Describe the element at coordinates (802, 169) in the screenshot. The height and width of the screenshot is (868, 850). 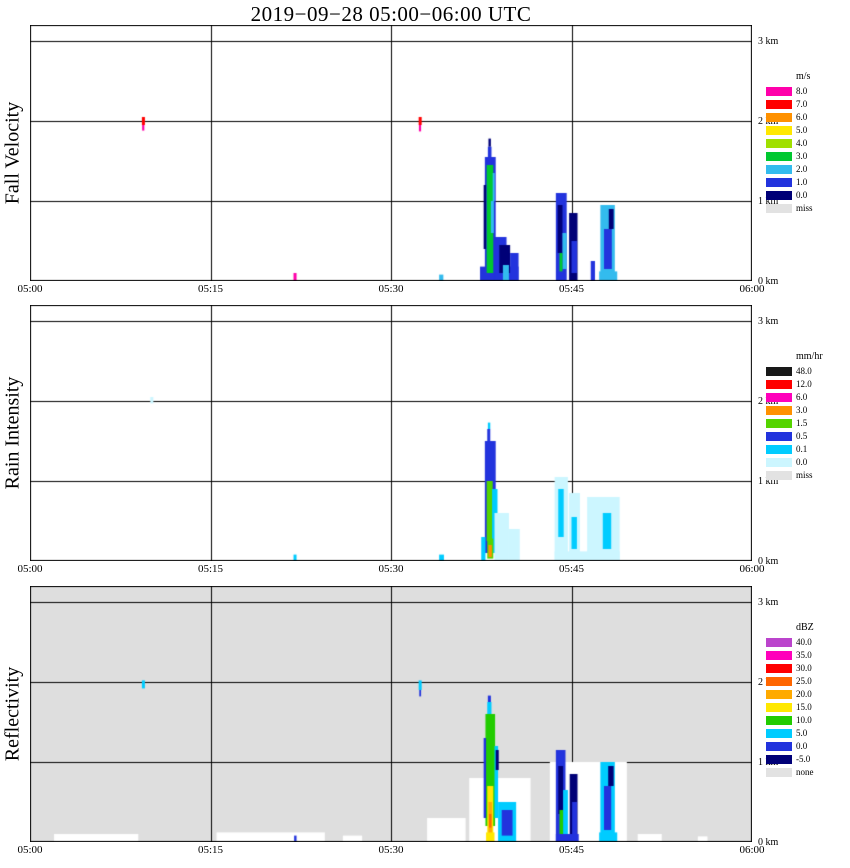
I see `legend-label: 2.0` at that location.